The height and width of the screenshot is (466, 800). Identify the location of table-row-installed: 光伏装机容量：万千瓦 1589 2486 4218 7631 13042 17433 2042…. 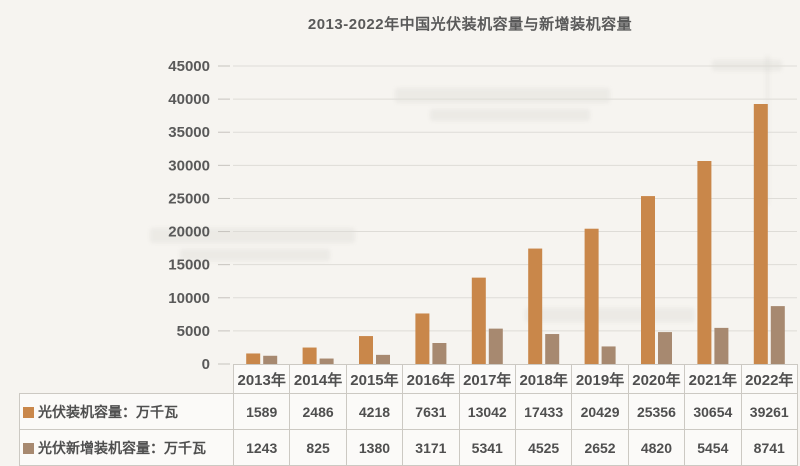
(409, 411).